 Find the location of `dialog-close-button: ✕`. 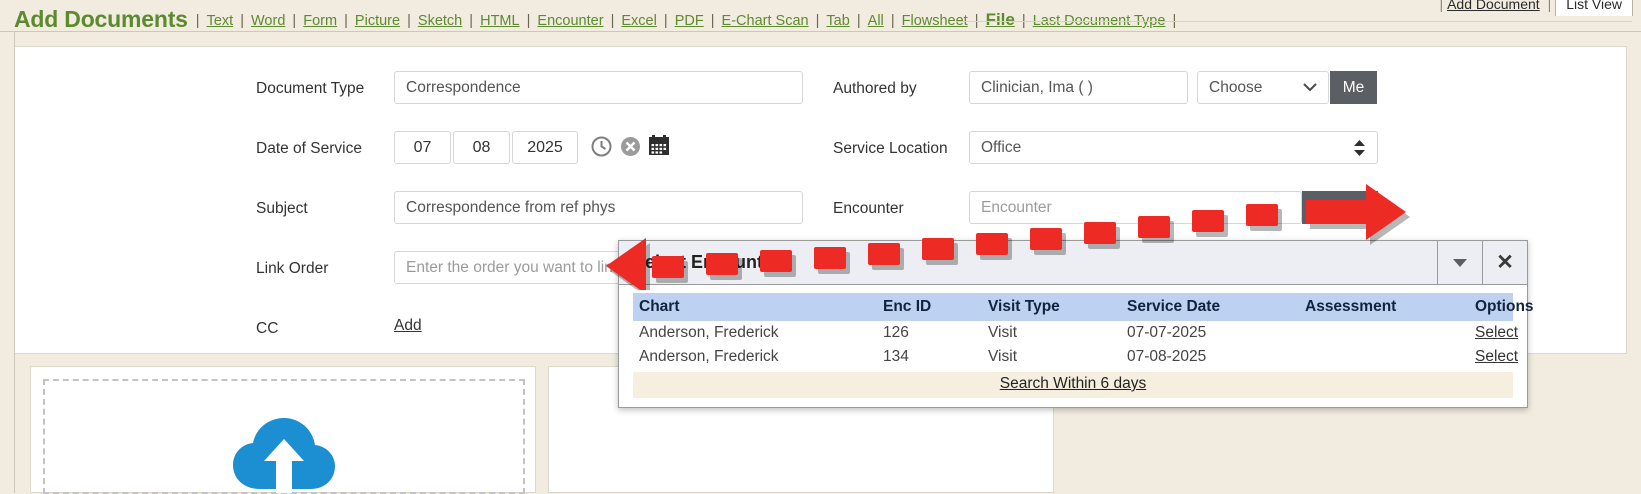

dialog-close-button: ✕ is located at coordinates (1504, 262).